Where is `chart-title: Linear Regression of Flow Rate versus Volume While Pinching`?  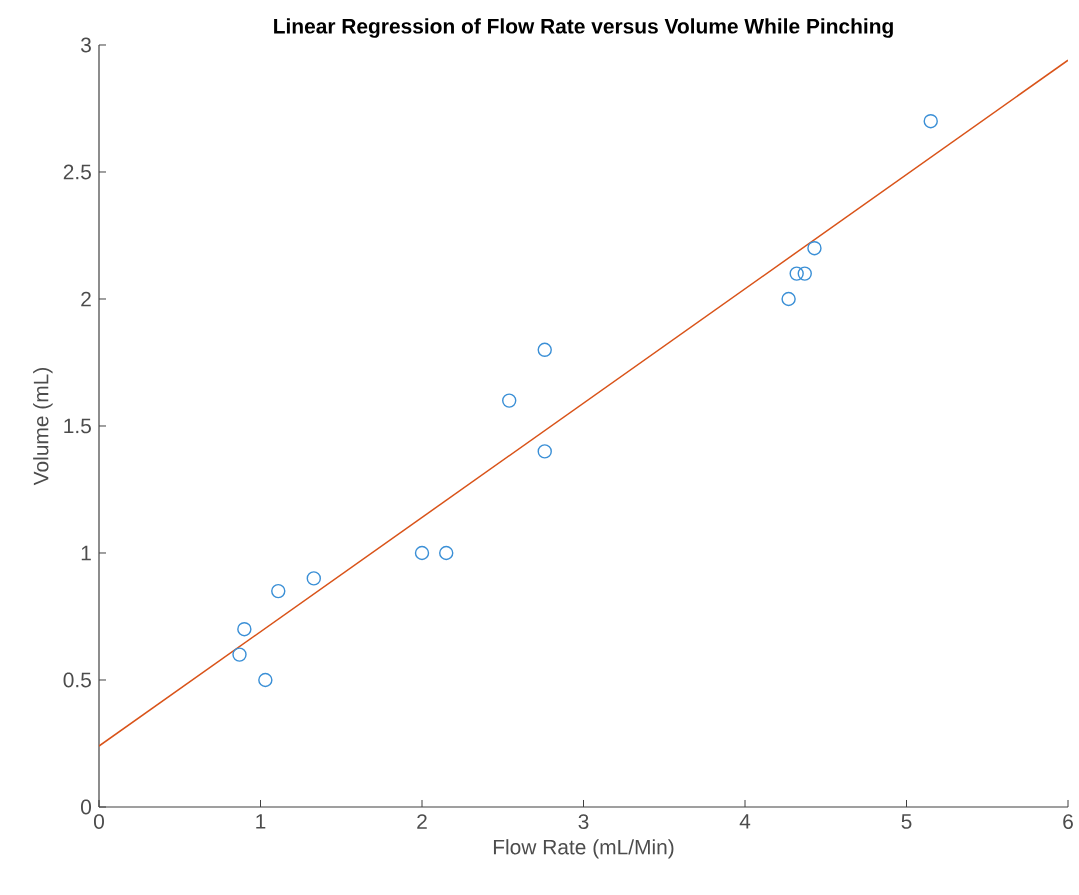 chart-title: Linear Regression of Flow Rate versus Volume While Pinching is located at coordinates (583, 28).